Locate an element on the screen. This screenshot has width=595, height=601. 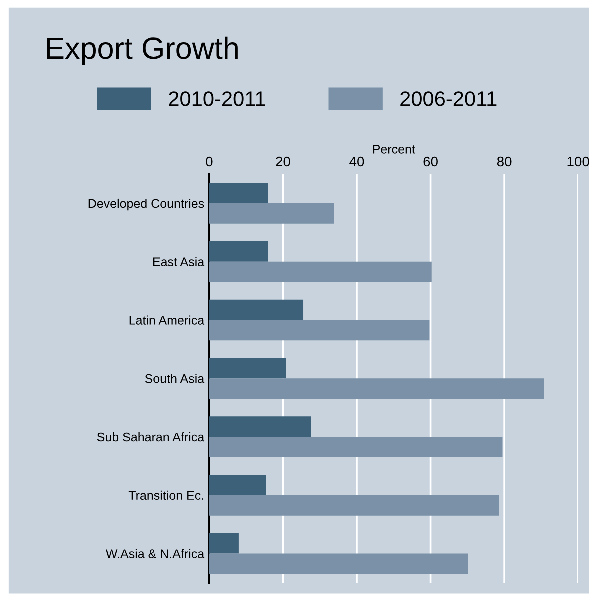
legend-label: 2006-2011 is located at coordinates (448, 99).